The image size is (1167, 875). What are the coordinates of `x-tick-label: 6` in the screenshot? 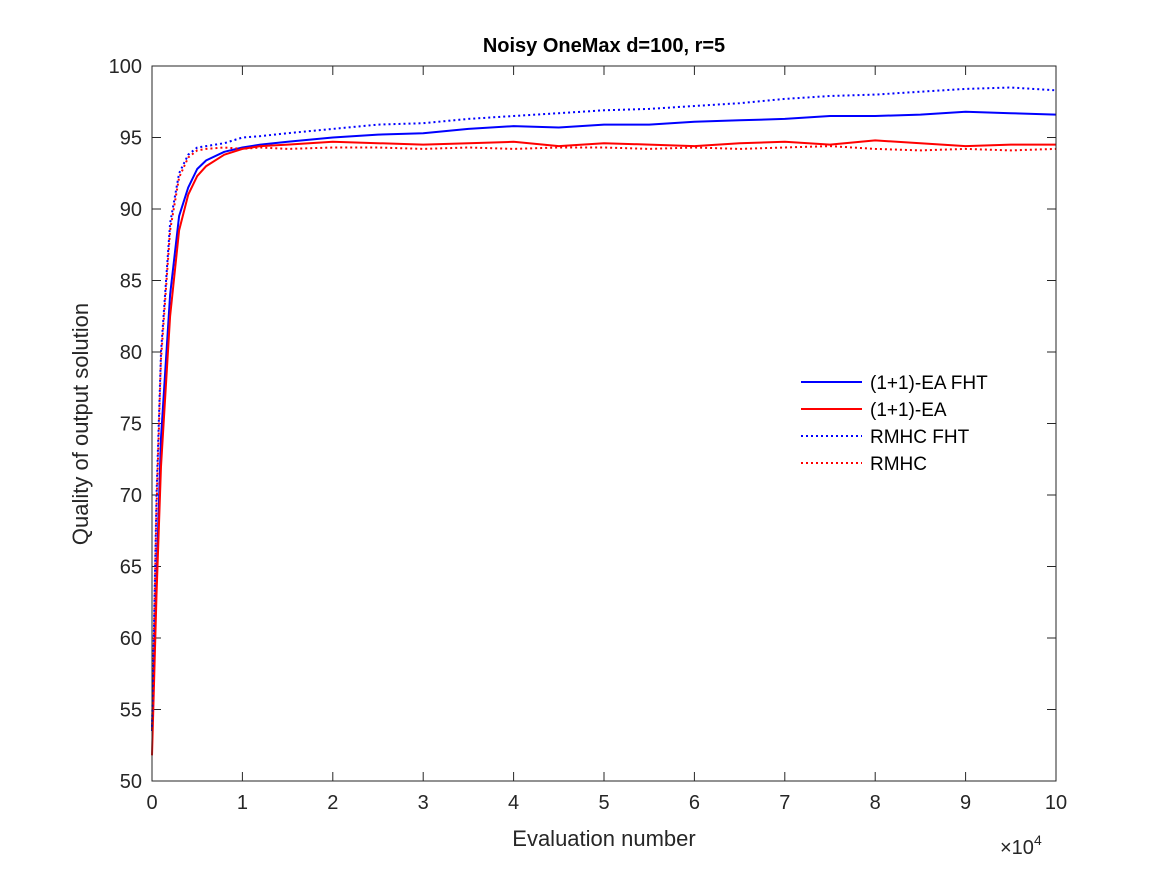 It's located at (694, 803).